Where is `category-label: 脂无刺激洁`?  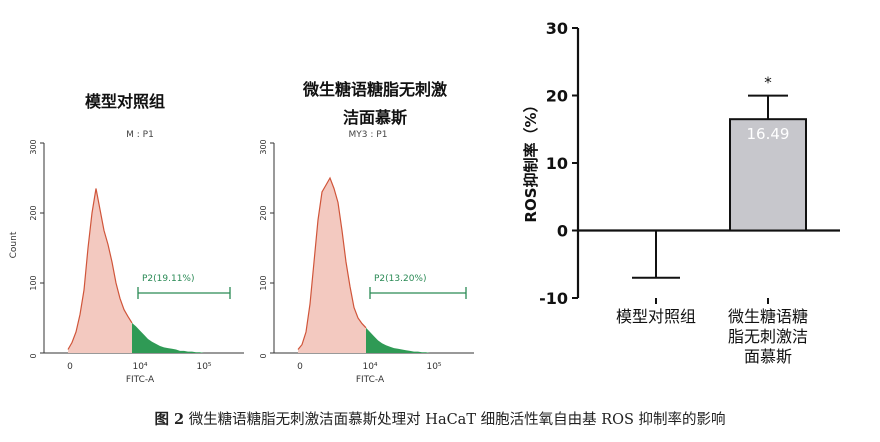
category-label: 脂无刺激洁 is located at coordinates (768, 336).